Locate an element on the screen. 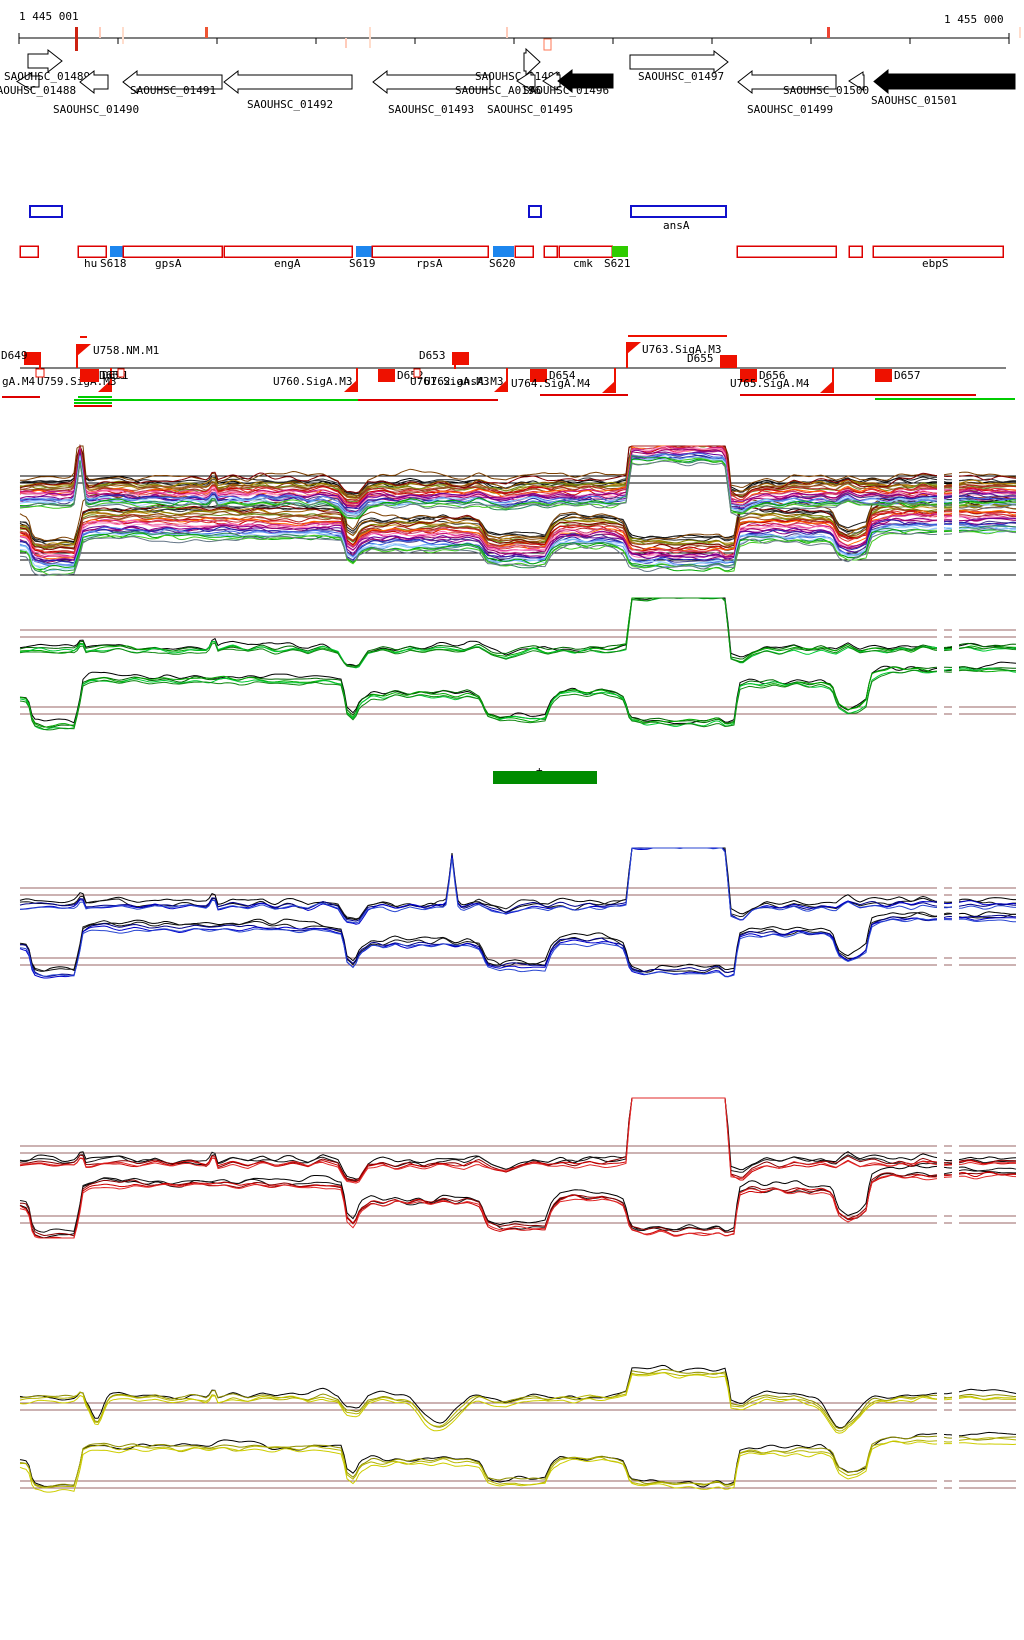 Image resolution: width=1024 pixels, height=1640 pixels. signal-line-green-upper is located at coordinates (518, 632).